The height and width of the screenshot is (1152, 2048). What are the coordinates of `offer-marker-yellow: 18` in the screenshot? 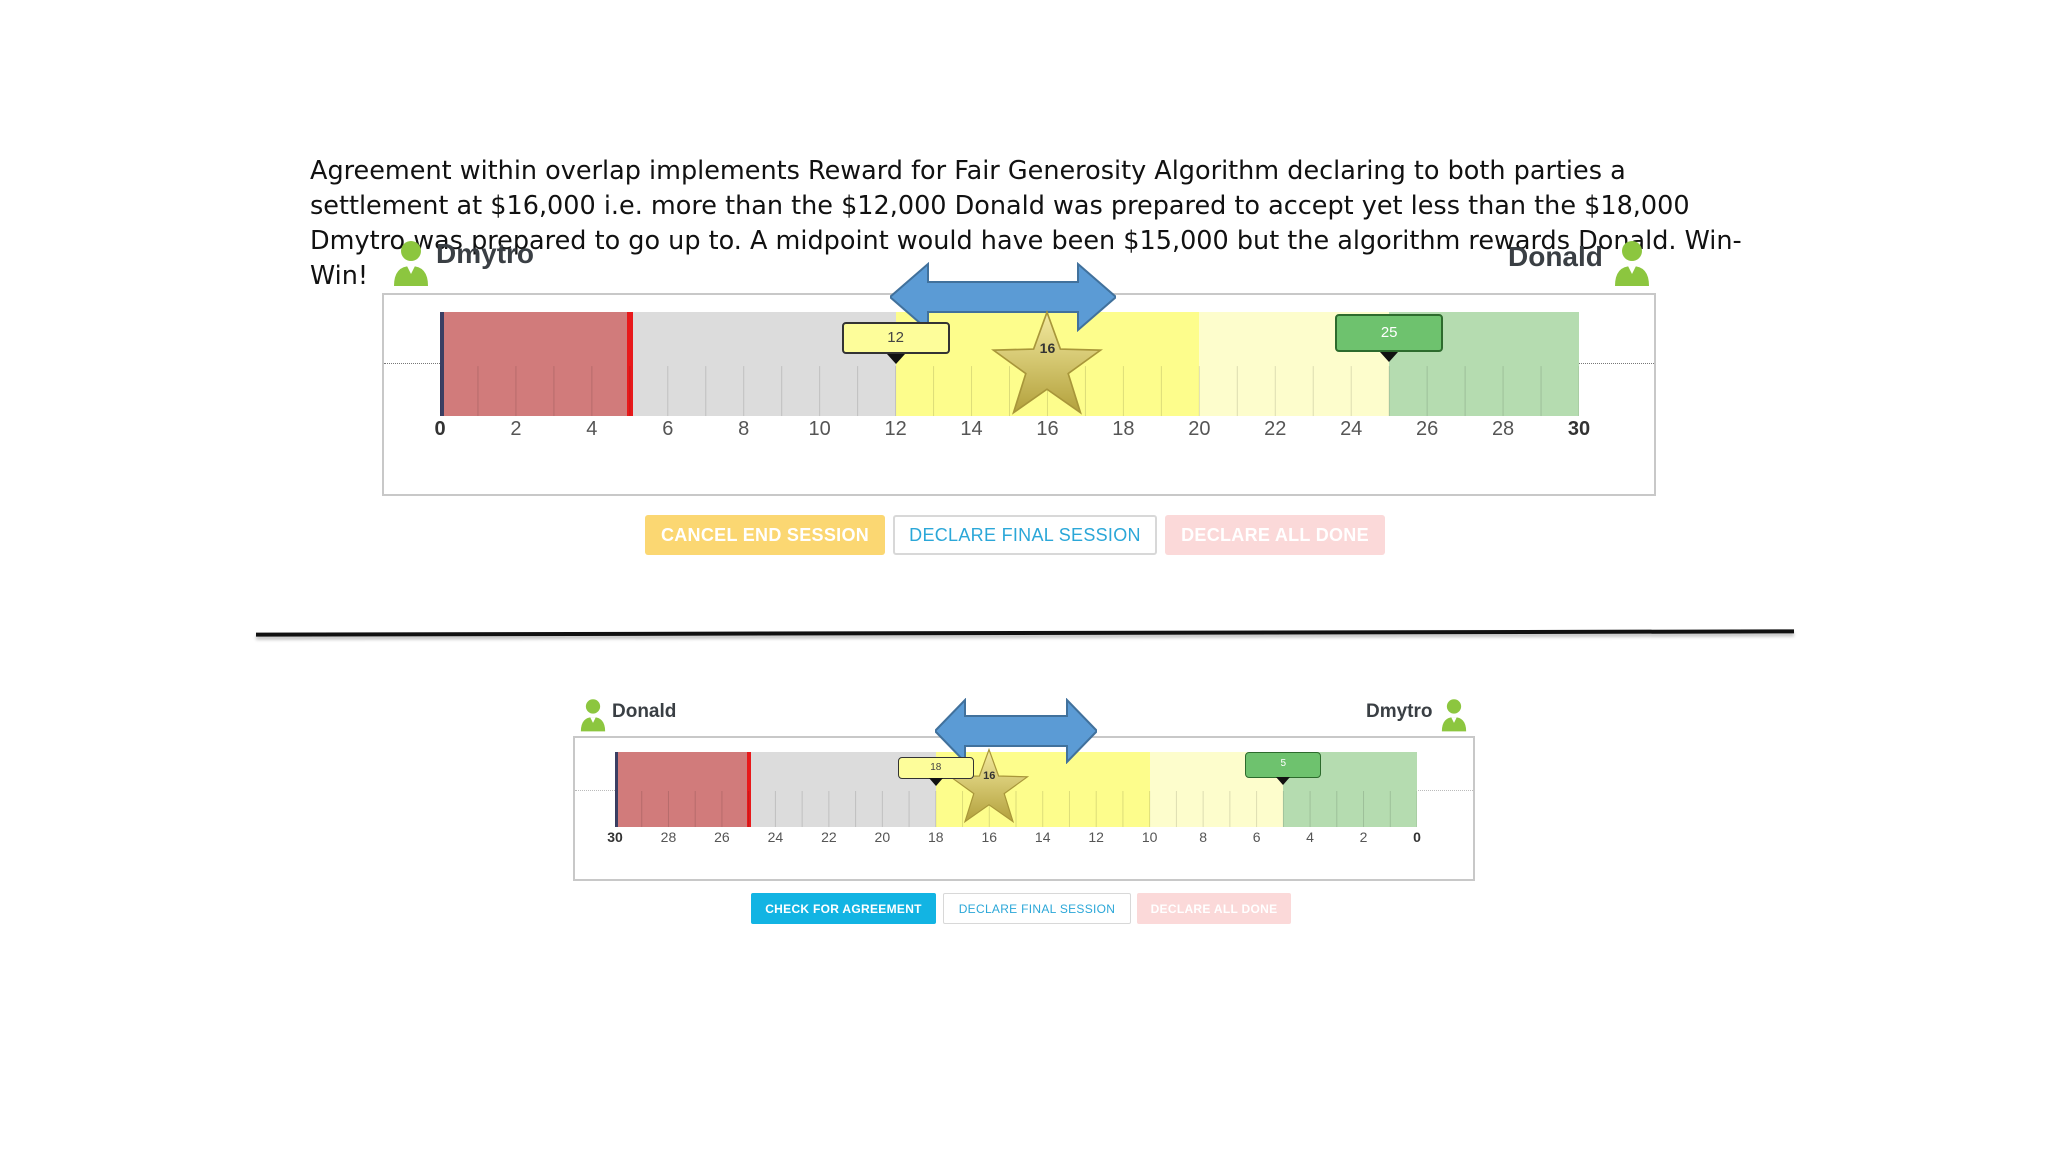 It's located at (935, 771).